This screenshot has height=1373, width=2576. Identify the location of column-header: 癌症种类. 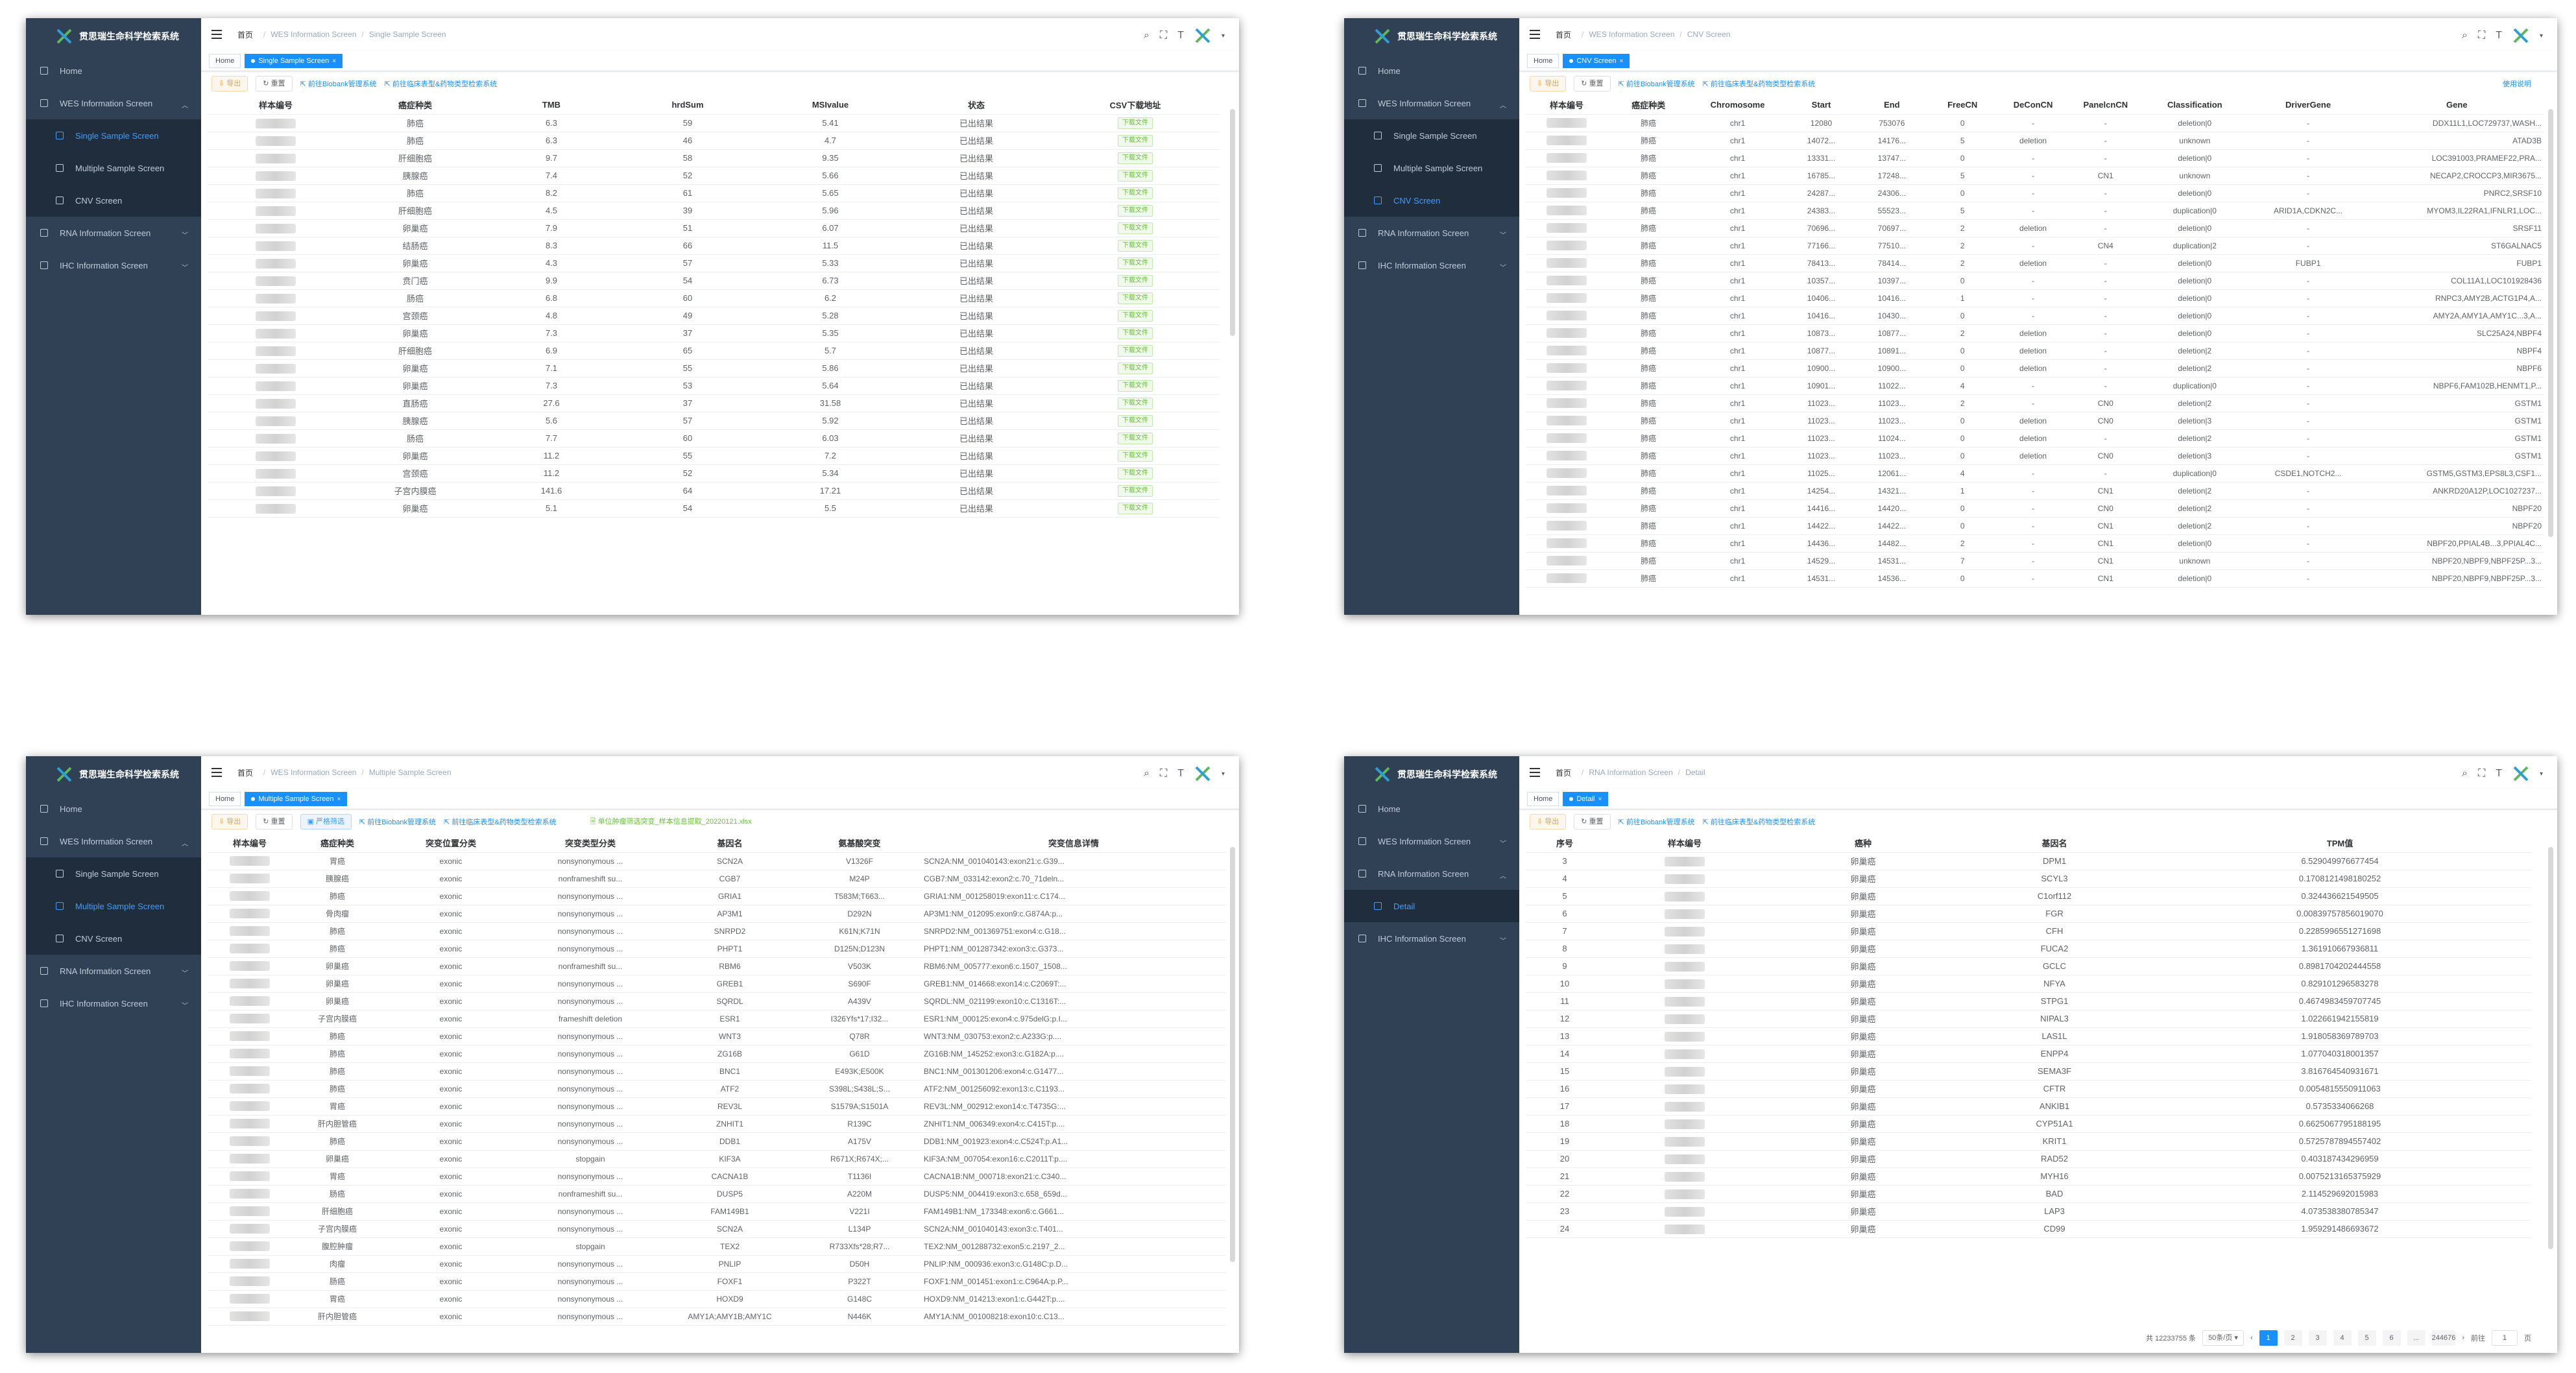
(415, 105).